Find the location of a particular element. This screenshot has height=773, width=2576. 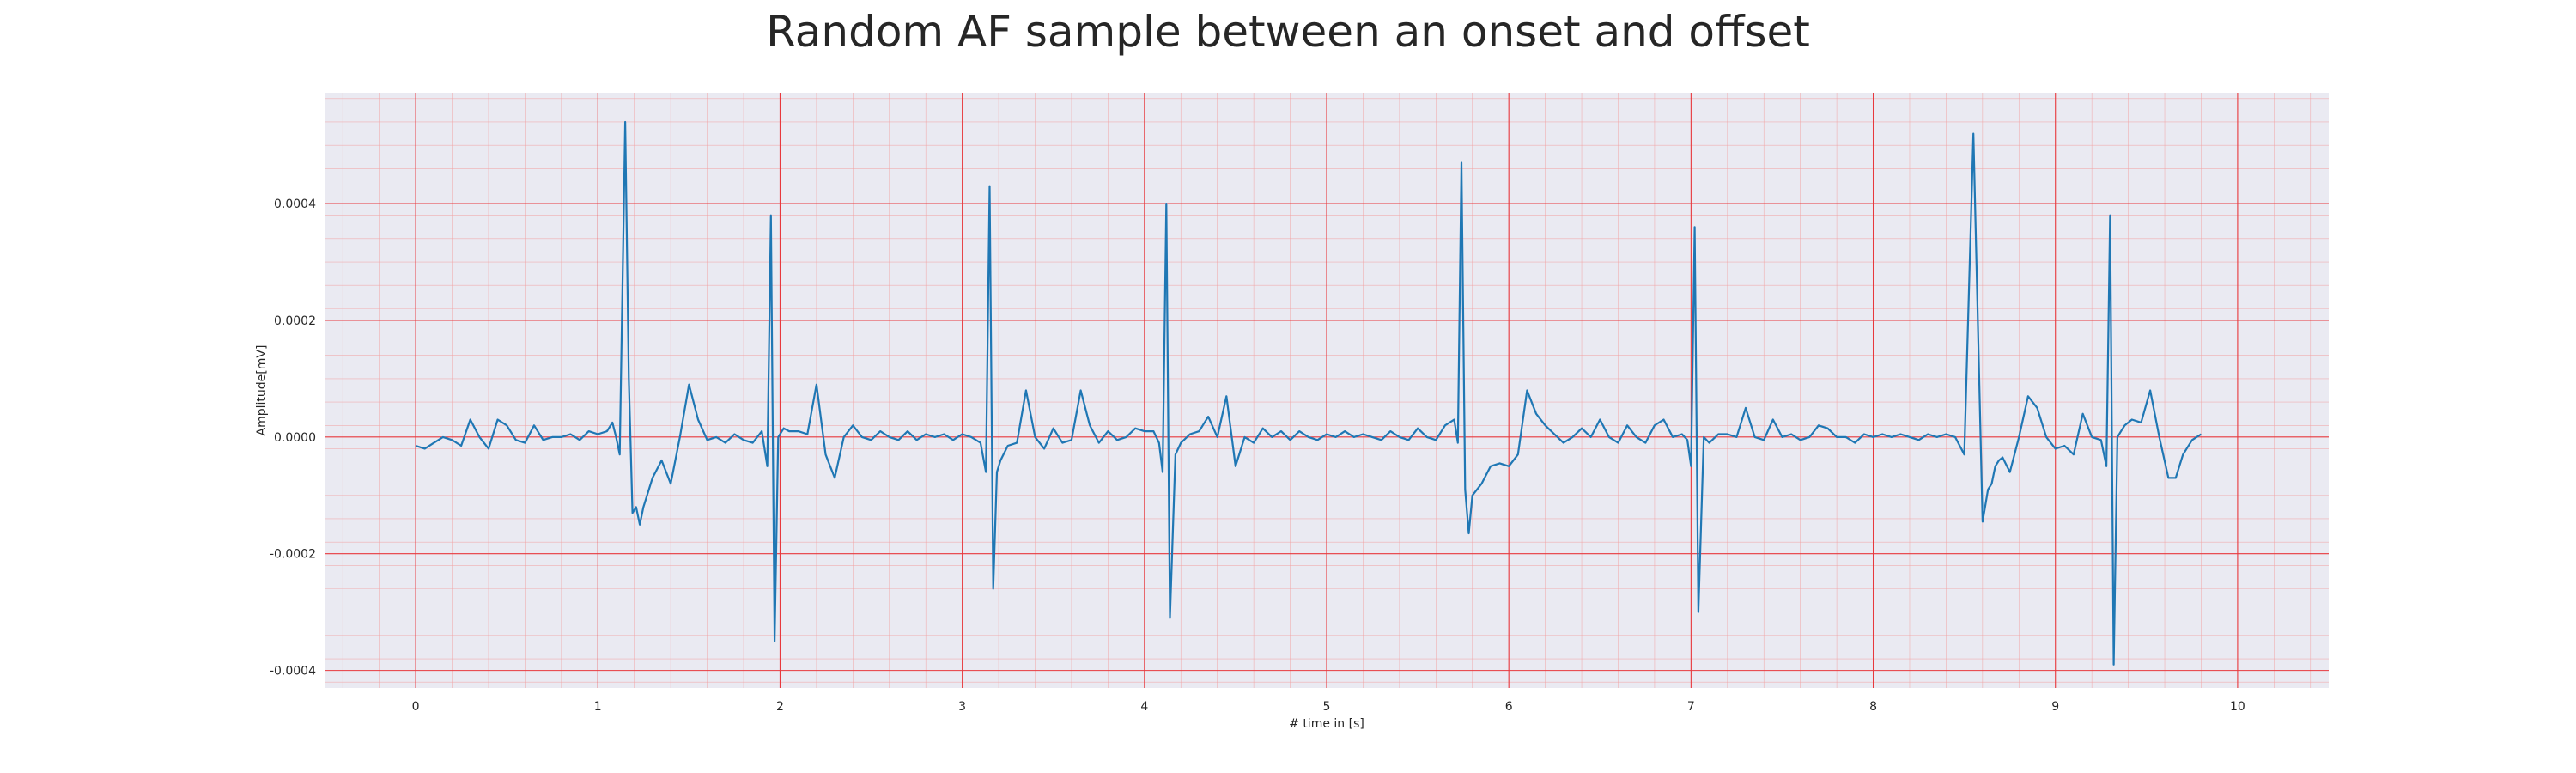

y-tick-label: 0.0002 is located at coordinates (295, 321).